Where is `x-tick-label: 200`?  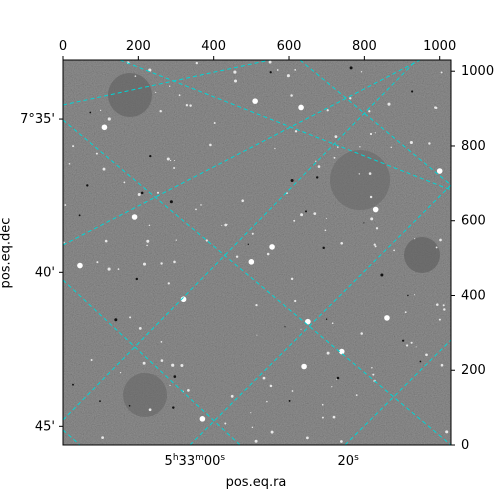
x-tick-label: 200 is located at coordinates (138, 46).